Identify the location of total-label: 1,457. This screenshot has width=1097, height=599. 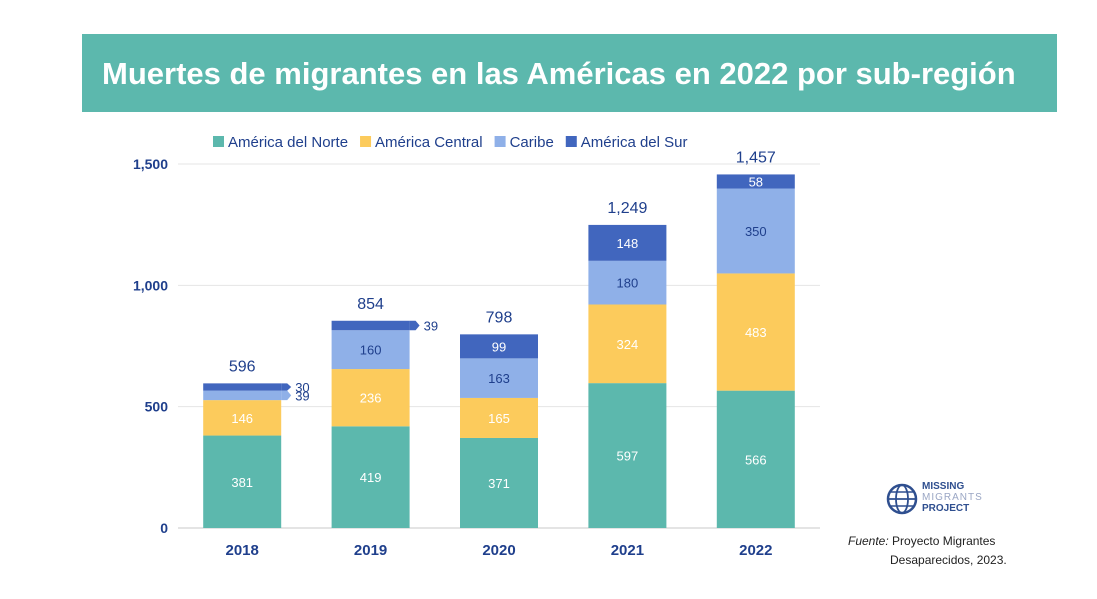
(756, 157).